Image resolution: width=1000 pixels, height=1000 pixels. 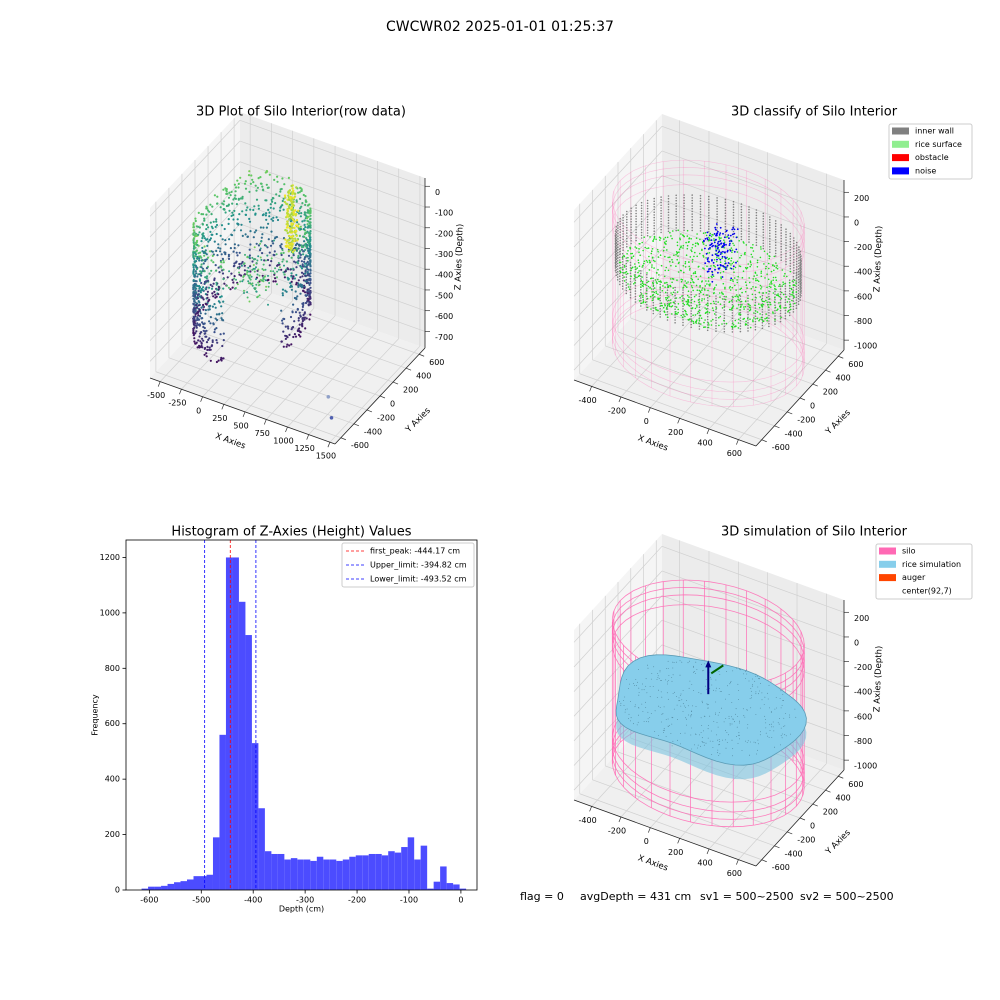 What do you see at coordinates (863, 741) in the screenshot?
I see `z-tick-label: -800` at bounding box center [863, 741].